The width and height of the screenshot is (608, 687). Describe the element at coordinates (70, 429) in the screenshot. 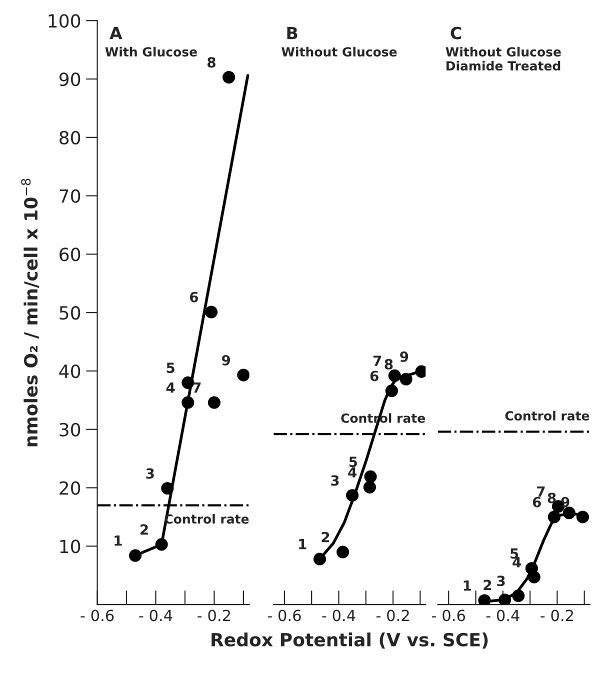

I see `y-tick-label: 30` at that location.